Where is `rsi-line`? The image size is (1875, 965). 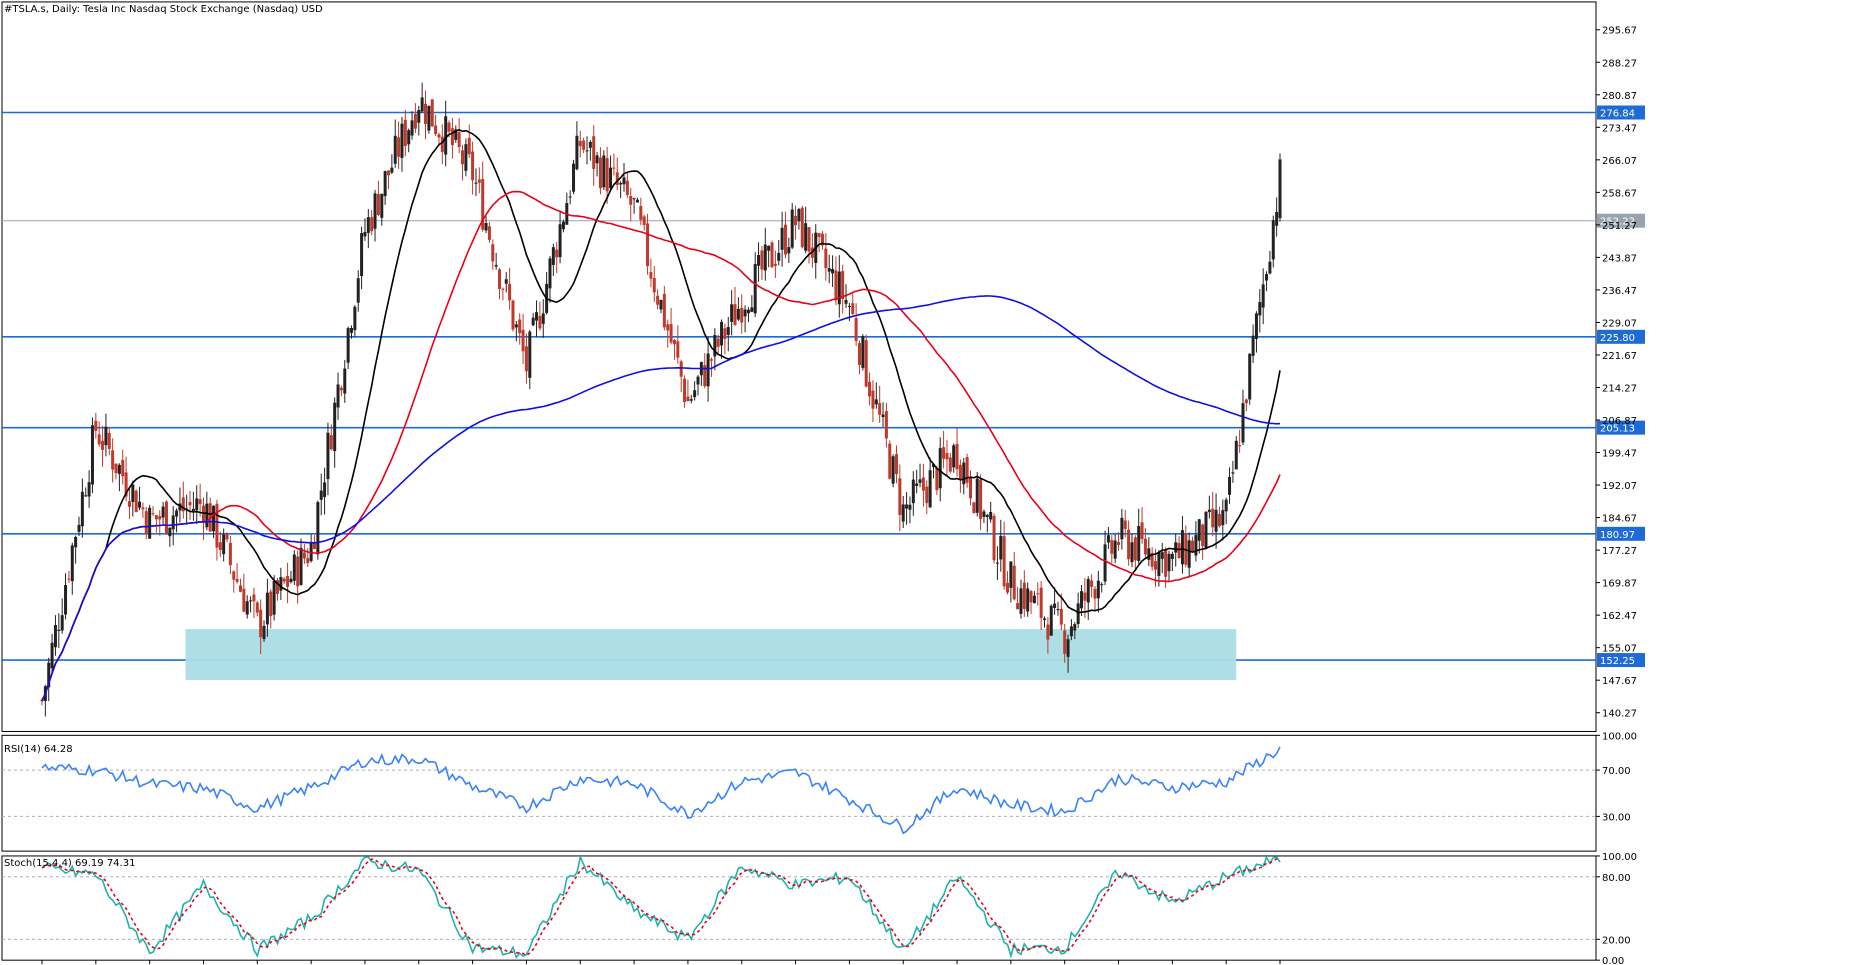 rsi-line is located at coordinates (661, 790).